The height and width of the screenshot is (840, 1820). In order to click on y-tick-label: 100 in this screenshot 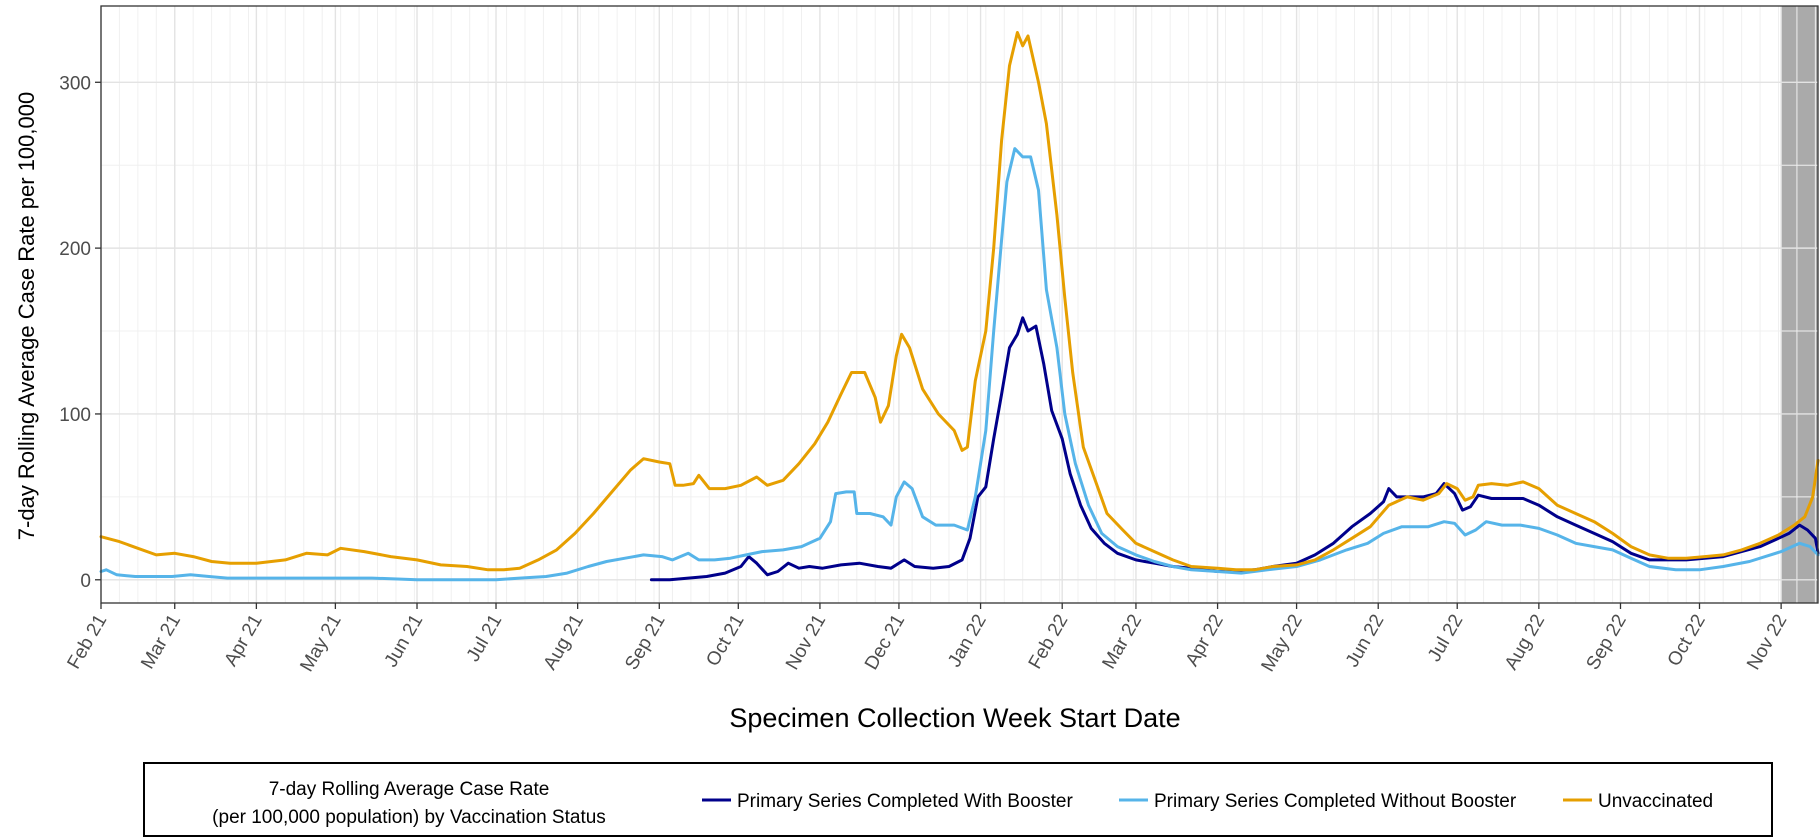, I will do `click(75, 415)`.